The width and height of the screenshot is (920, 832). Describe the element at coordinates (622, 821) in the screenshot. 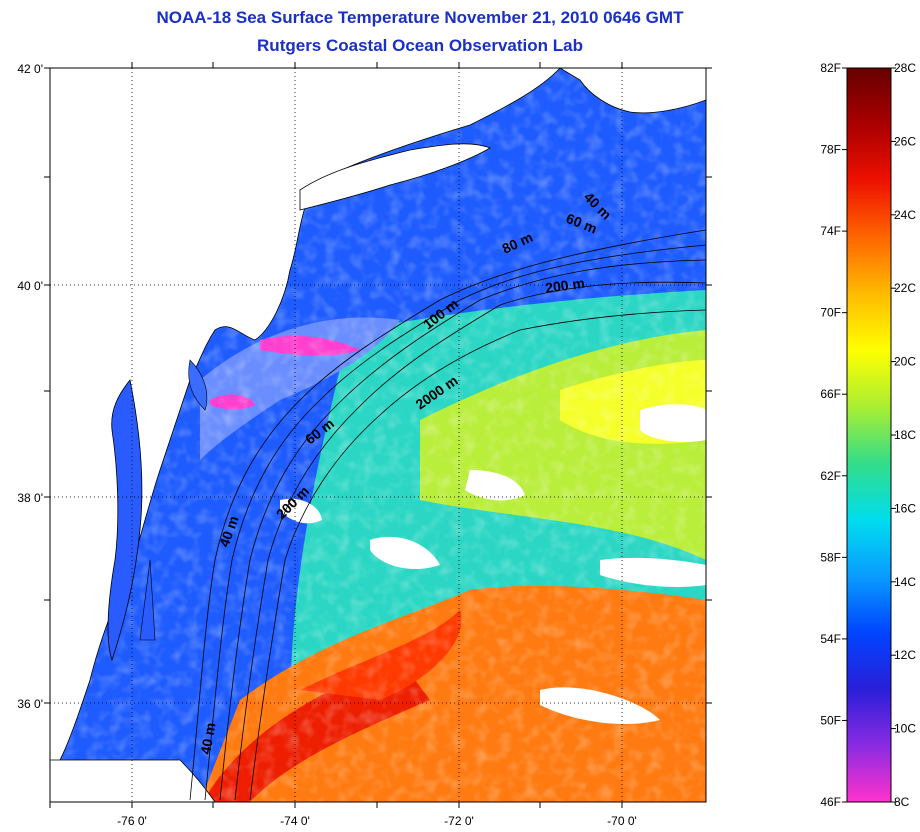

I see `lon-label: -70 0'` at that location.